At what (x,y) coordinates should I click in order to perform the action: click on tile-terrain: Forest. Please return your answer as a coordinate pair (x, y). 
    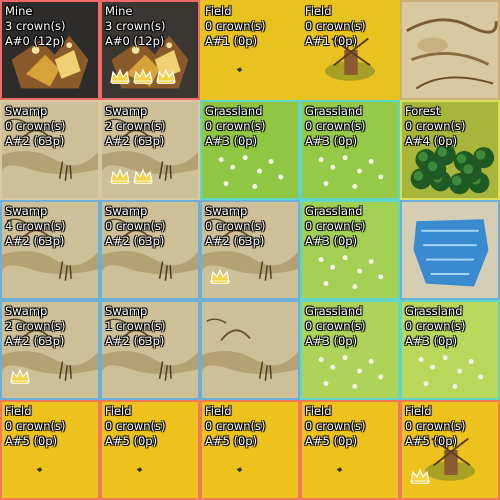
    Looking at the image, I should click on (423, 111).